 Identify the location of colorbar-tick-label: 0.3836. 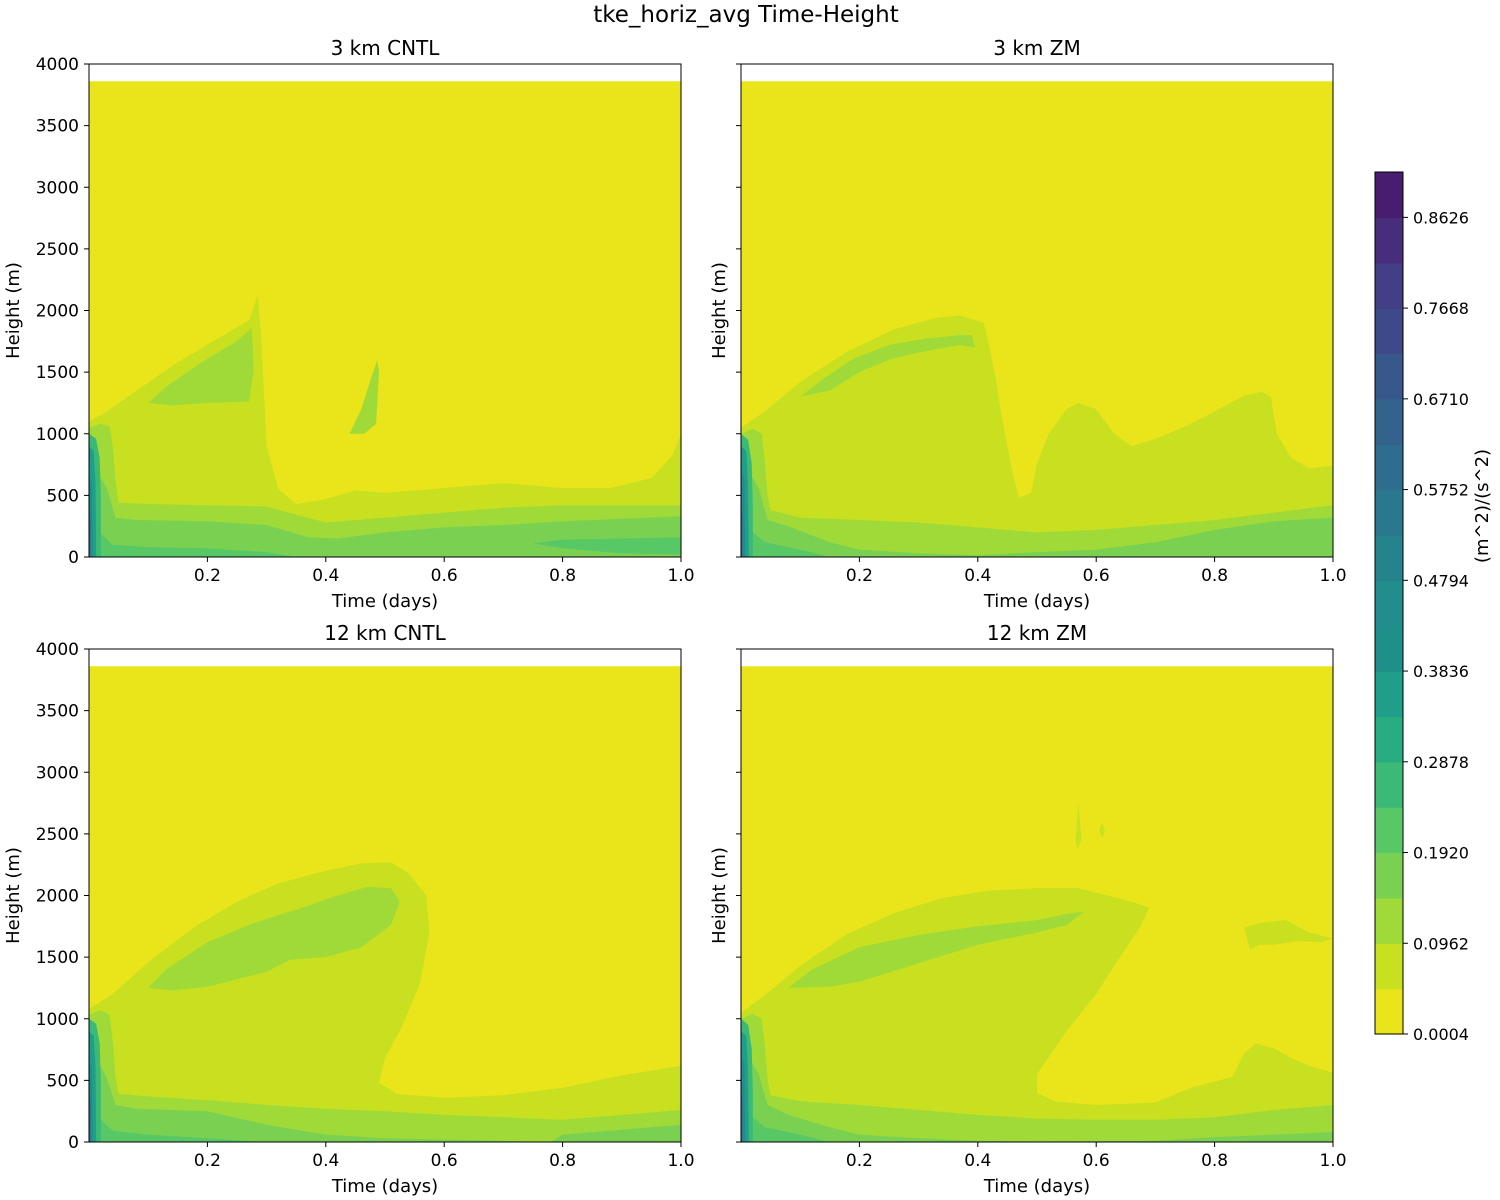
(1441, 671).